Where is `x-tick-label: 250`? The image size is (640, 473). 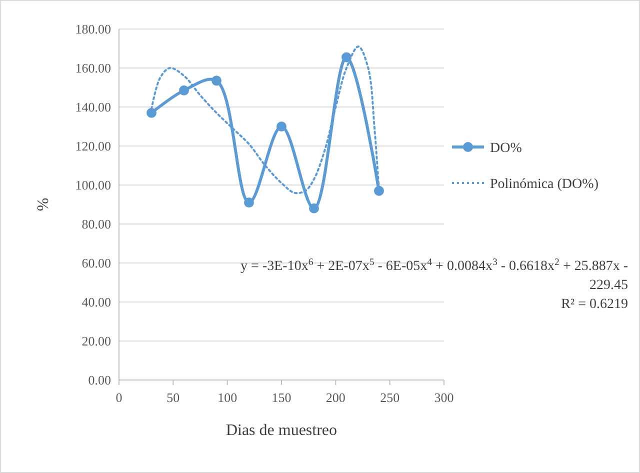 x-tick-label: 250 is located at coordinates (390, 397).